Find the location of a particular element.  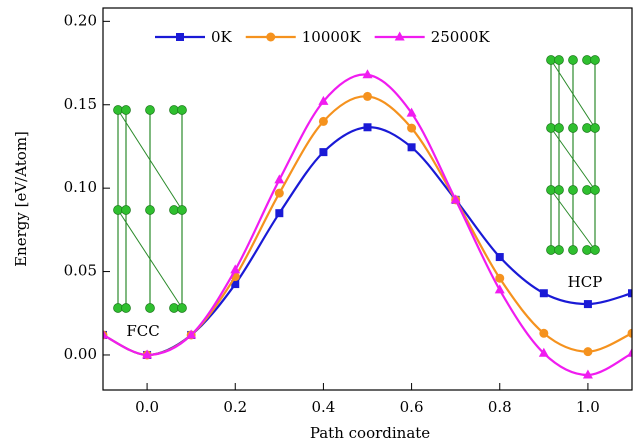

x-tick-label: 1.0 is located at coordinates (588, 407).